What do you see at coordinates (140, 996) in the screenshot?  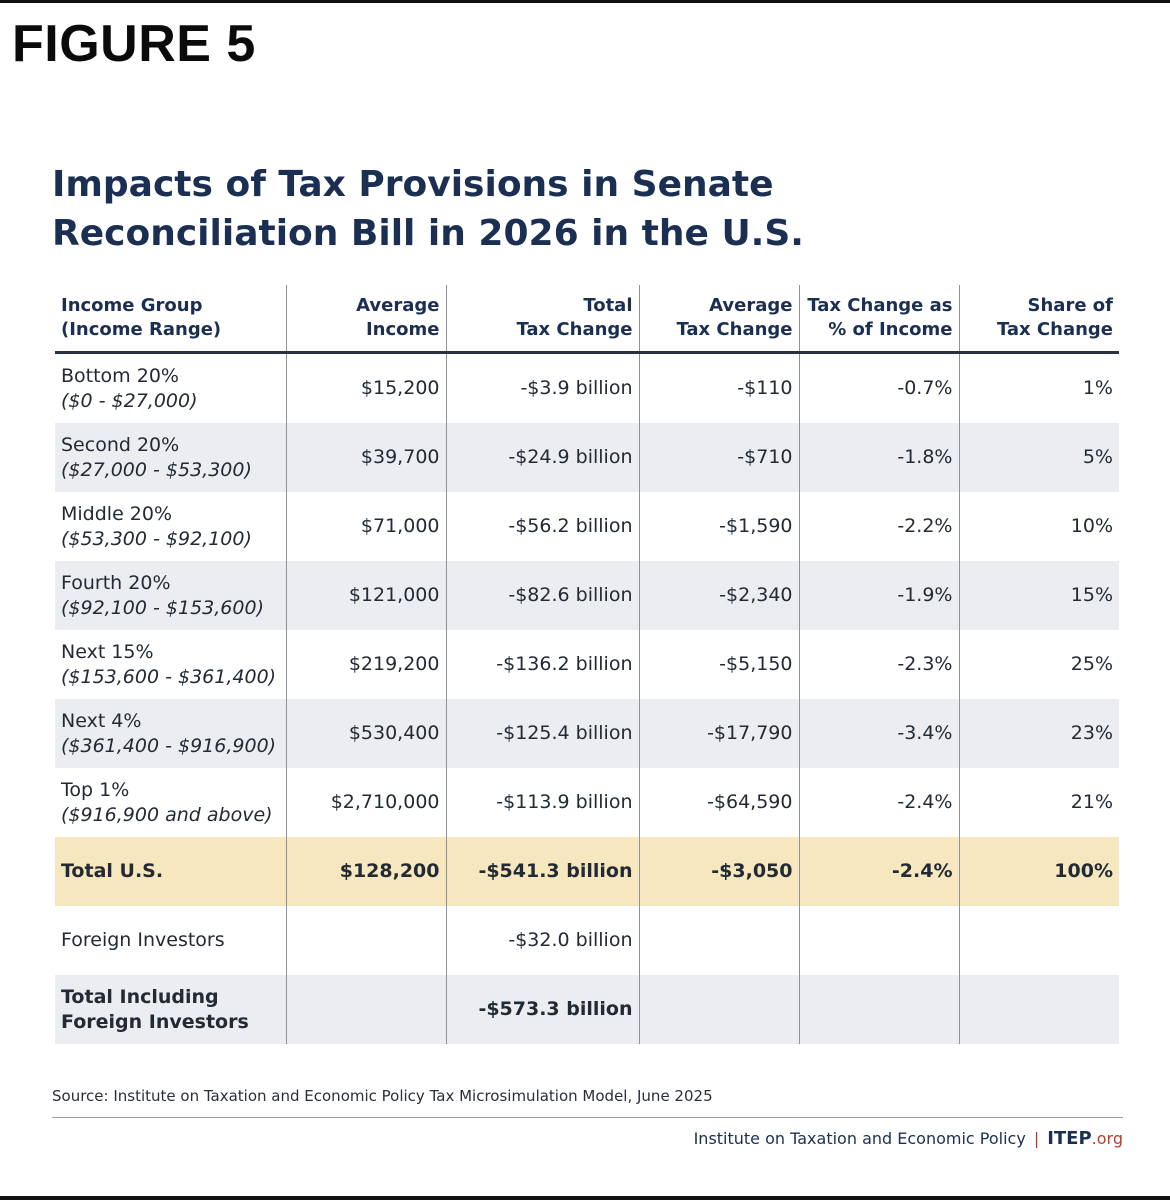 I see `grand-total-label-line-1: Total Including` at bounding box center [140, 996].